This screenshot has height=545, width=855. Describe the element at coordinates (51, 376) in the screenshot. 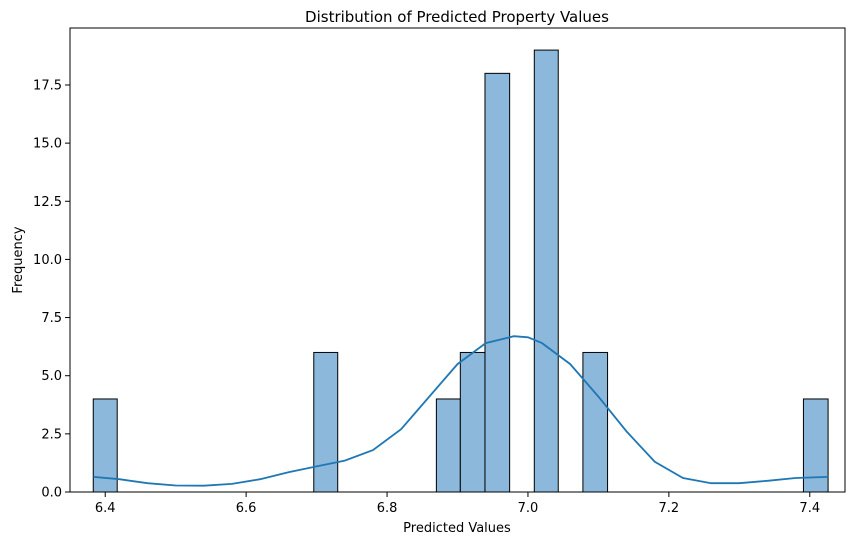

I see `y-tick-label: 5.0` at that location.